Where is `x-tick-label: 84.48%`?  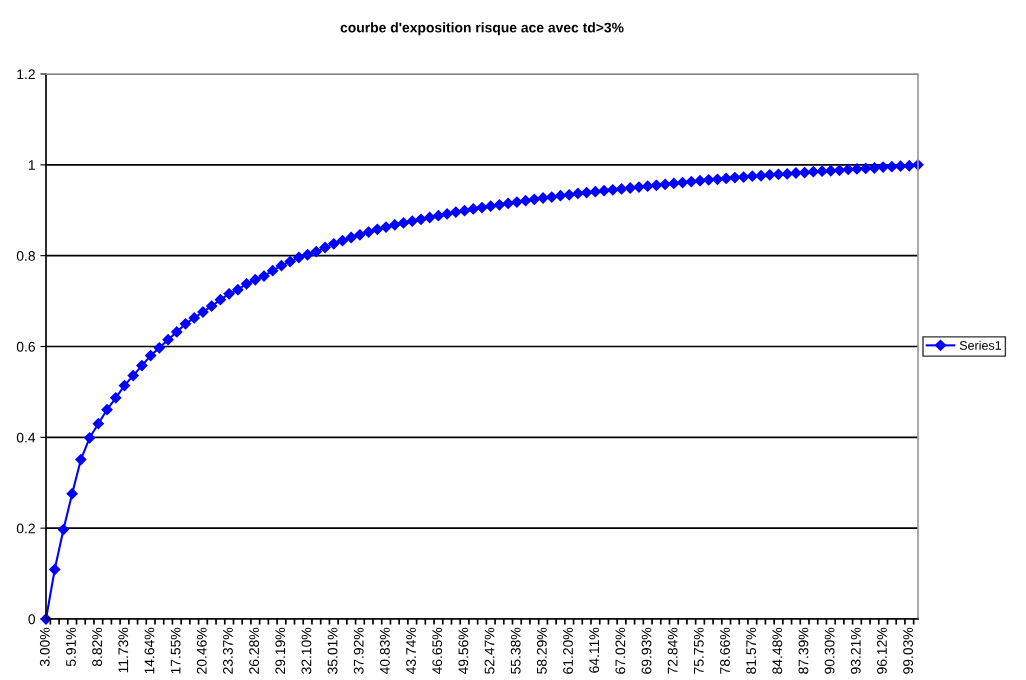 x-tick-label: 84.48% is located at coordinates (777, 650).